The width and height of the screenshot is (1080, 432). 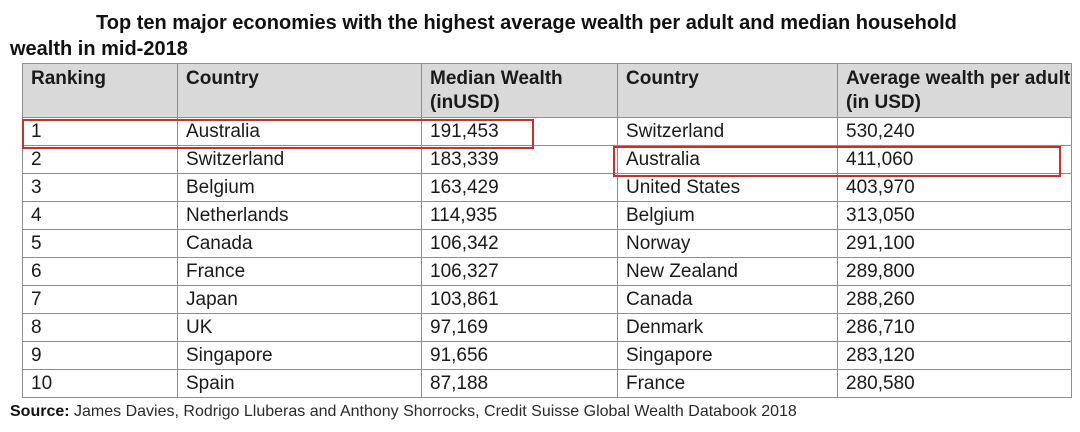 What do you see at coordinates (519, 90) in the screenshot?
I see `header-median-wealth: Median Wealth (inUSD)` at bounding box center [519, 90].